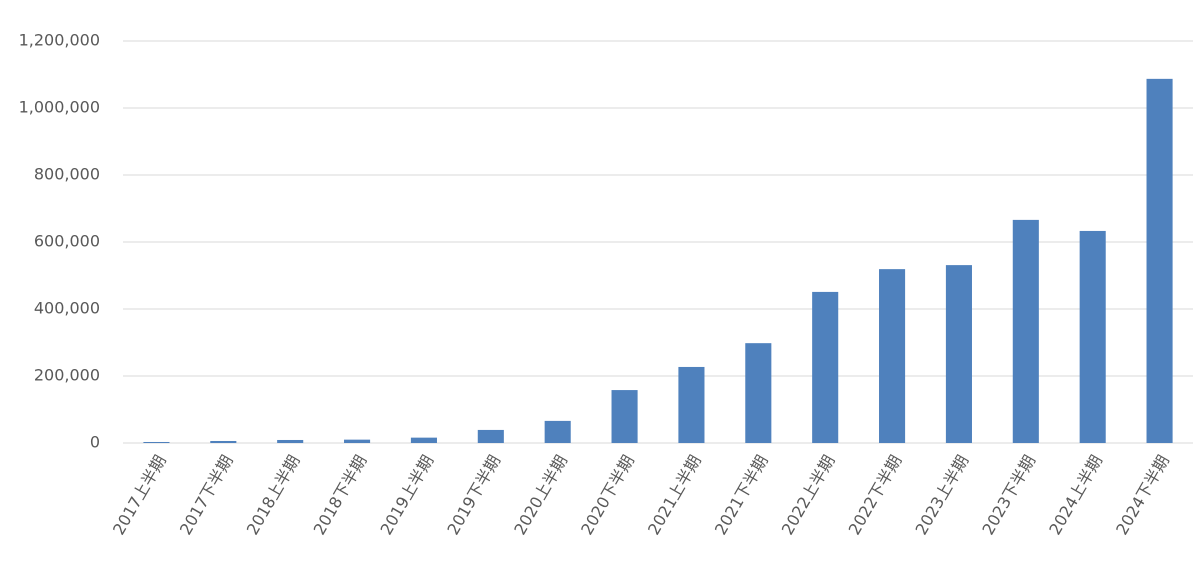  What do you see at coordinates (67, 174) in the screenshot?
I see `y-tick-label: 800,000` at bounding box center [67, 174].